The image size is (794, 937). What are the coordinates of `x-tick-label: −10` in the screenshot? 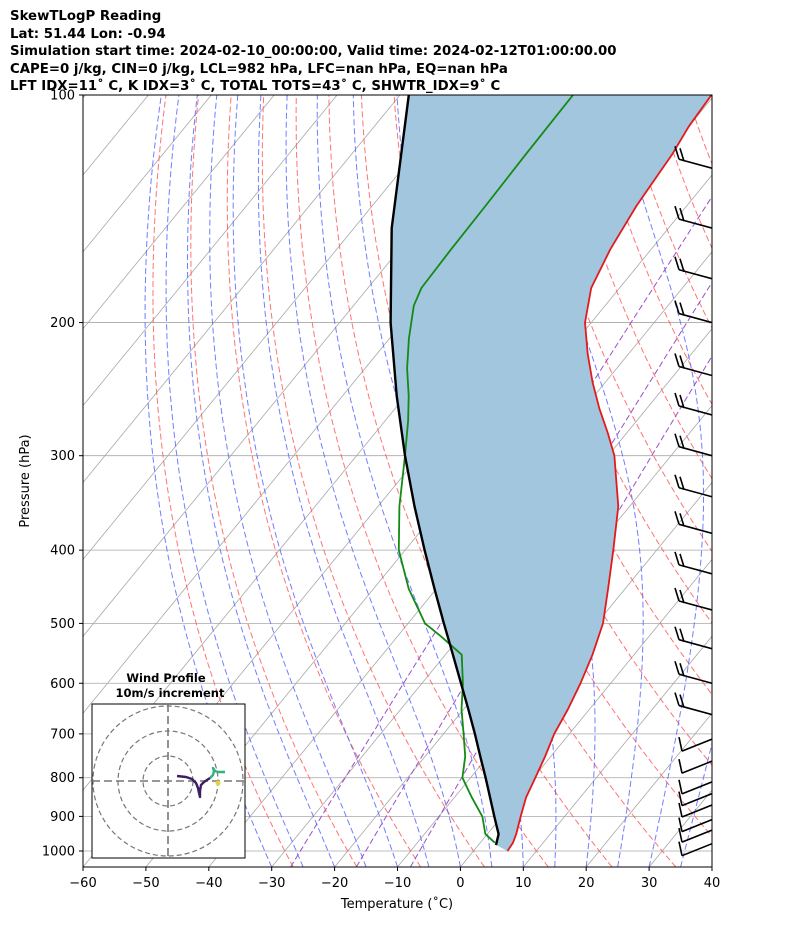 It's located at (397, 883).